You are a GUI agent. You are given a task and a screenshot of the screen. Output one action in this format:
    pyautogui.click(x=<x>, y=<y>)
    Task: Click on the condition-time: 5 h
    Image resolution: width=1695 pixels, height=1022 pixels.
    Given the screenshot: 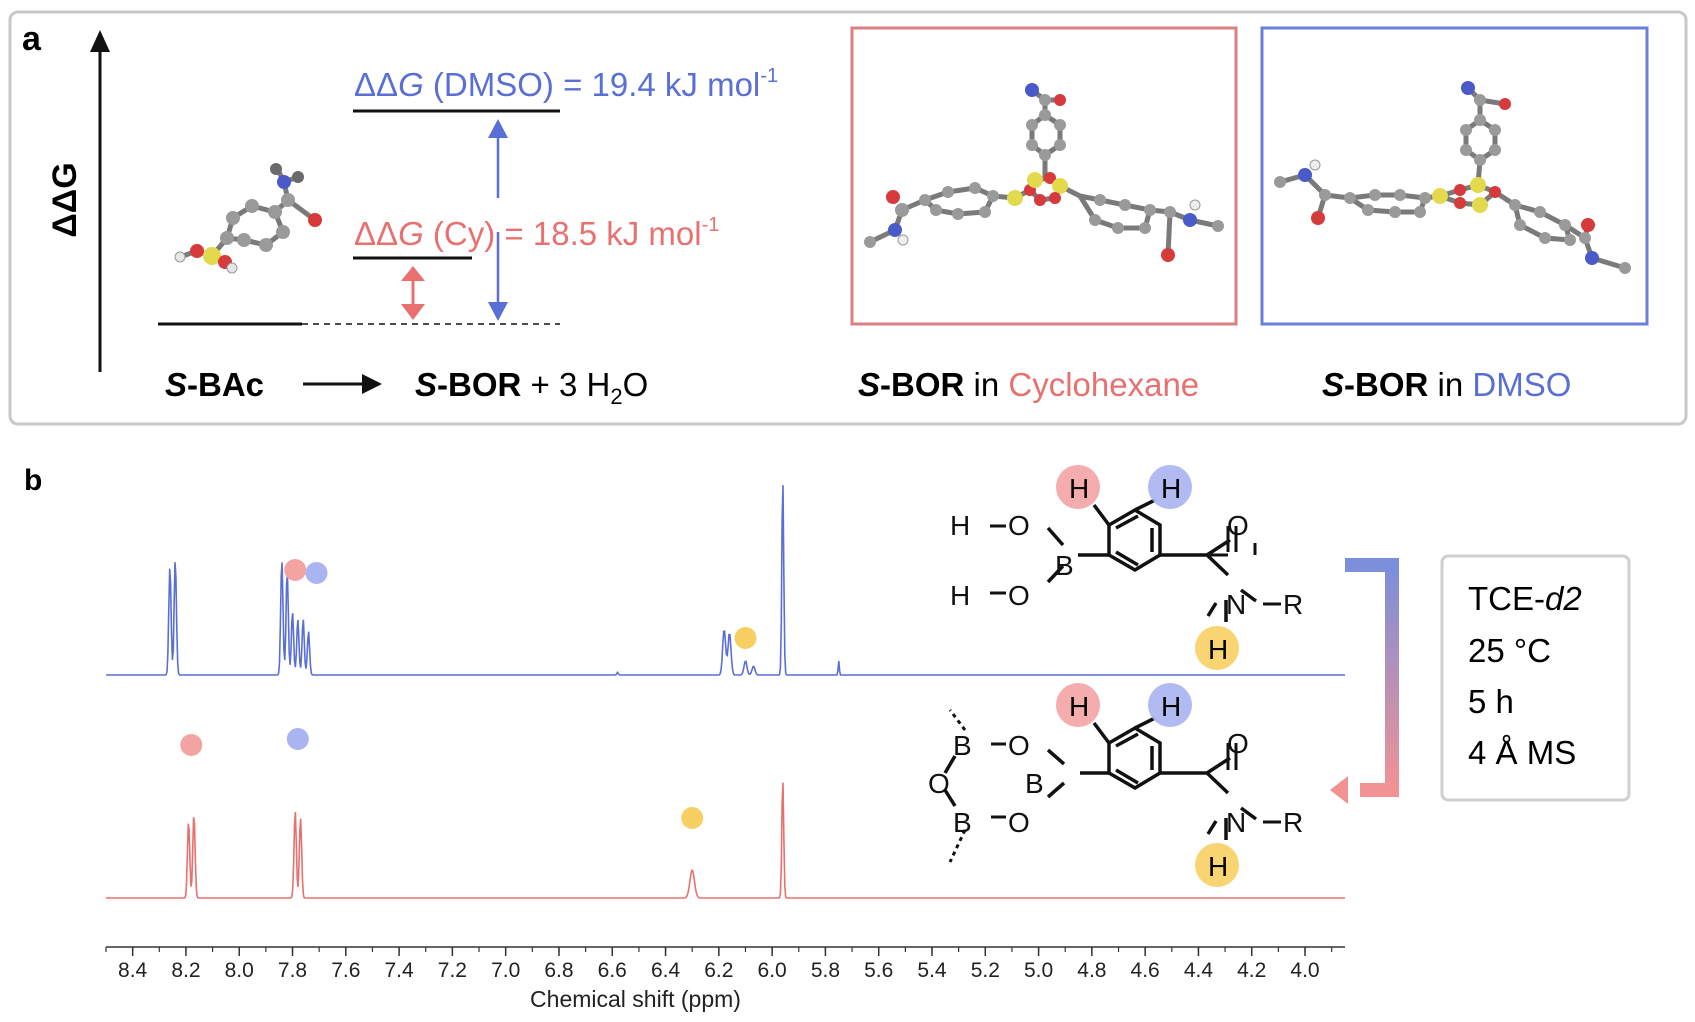 What is the action you would take?
    pyautogui.click(x=1491, y=701)
    